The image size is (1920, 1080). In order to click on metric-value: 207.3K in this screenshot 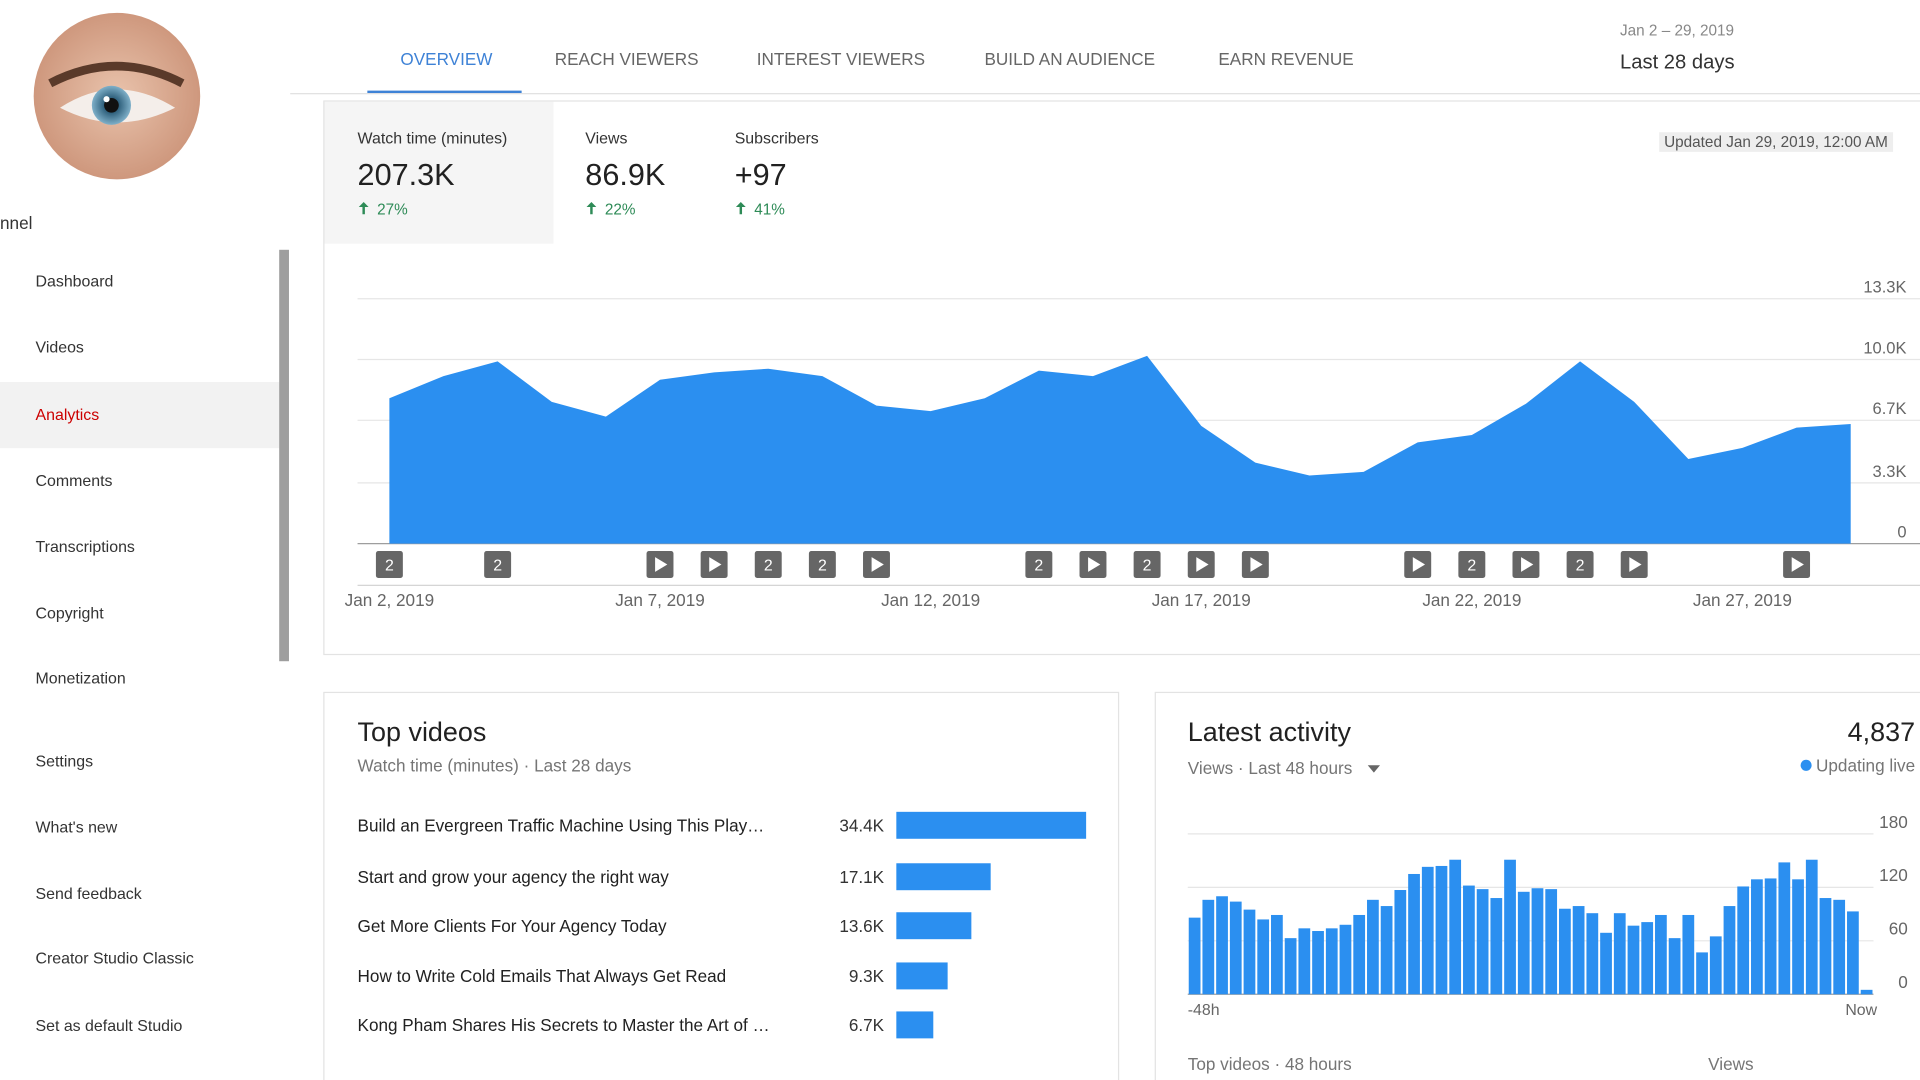, I will do `click(406, 175)`.